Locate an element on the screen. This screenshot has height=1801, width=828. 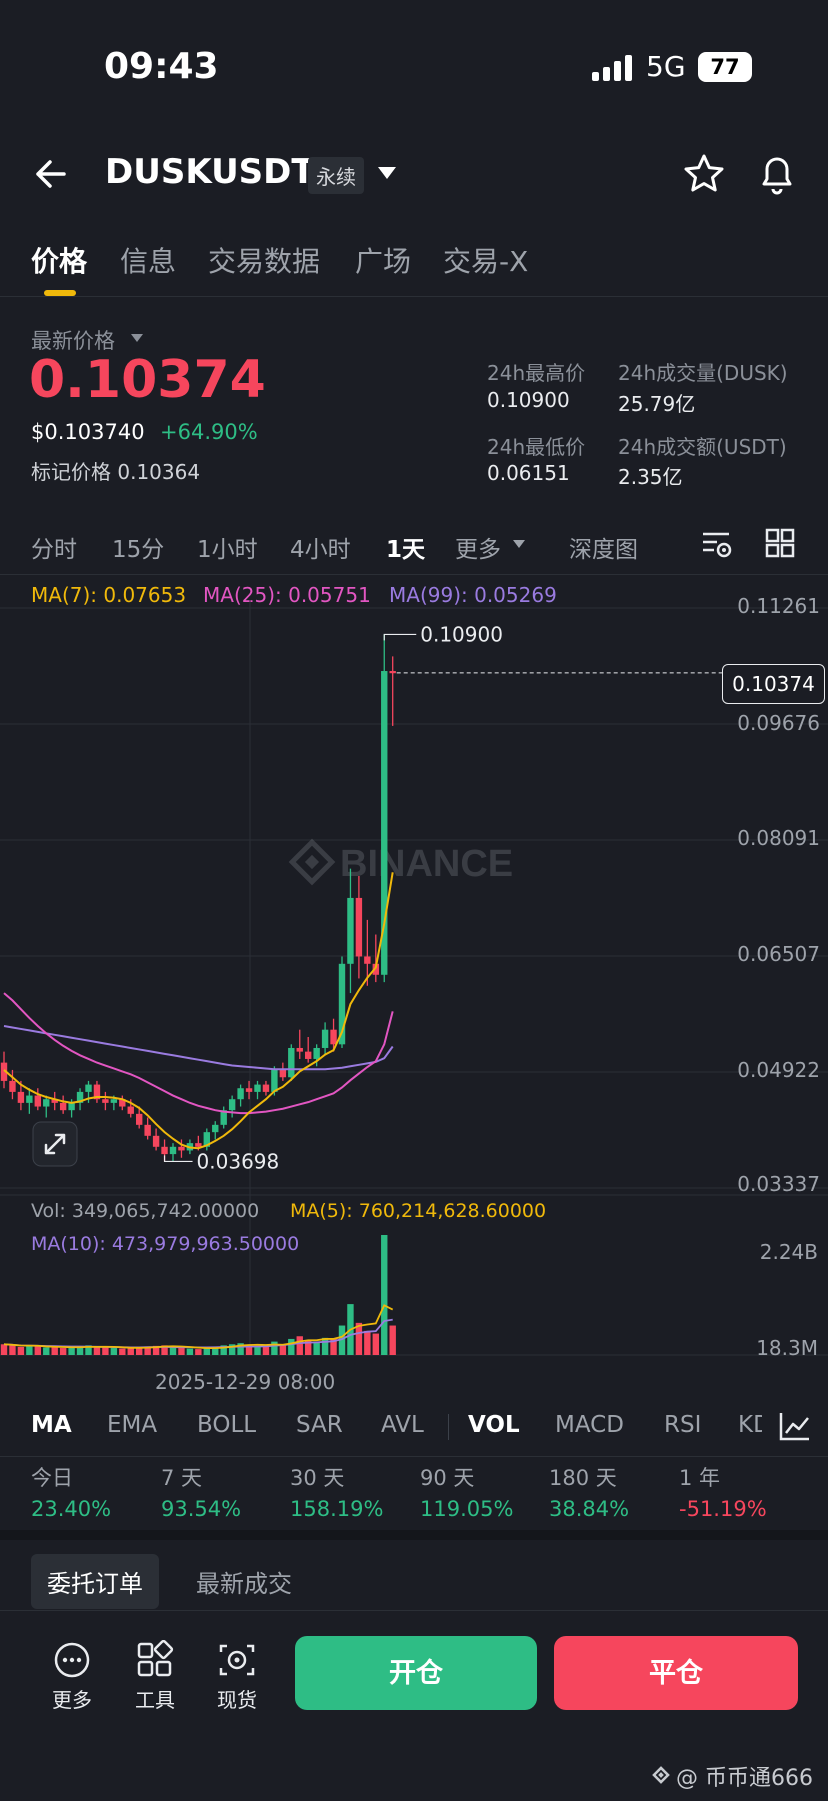
indicator-ema: EMA is located at coordinates (132, 1425).